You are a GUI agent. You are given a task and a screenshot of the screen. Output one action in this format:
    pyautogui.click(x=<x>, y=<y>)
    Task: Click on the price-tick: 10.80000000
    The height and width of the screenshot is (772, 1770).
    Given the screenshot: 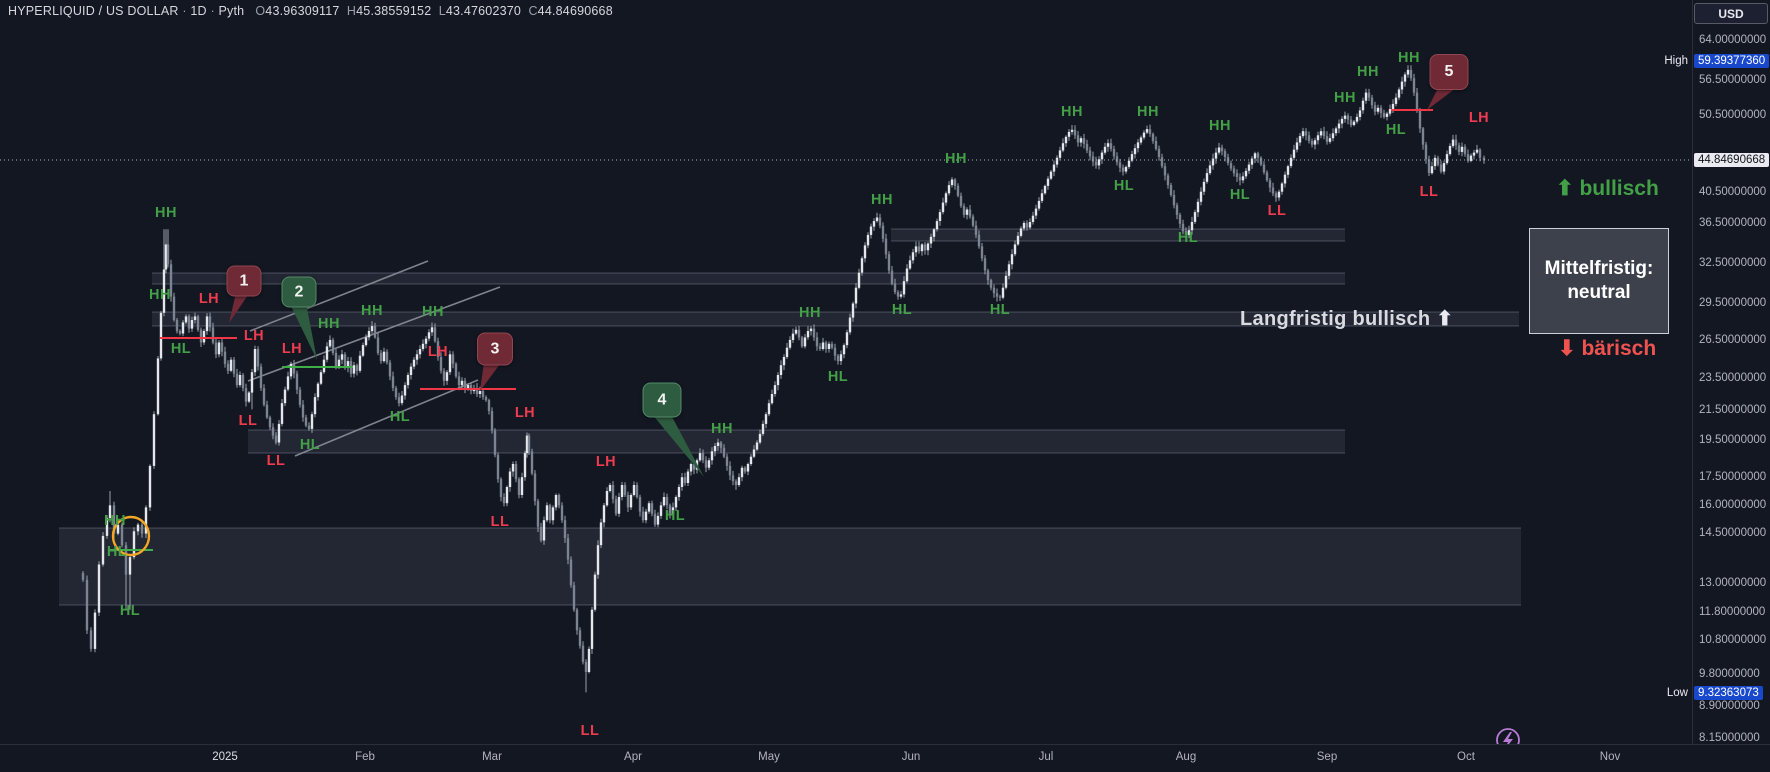 What is the action you would take?
    pyautogui.click(x=1733, y=640)
    